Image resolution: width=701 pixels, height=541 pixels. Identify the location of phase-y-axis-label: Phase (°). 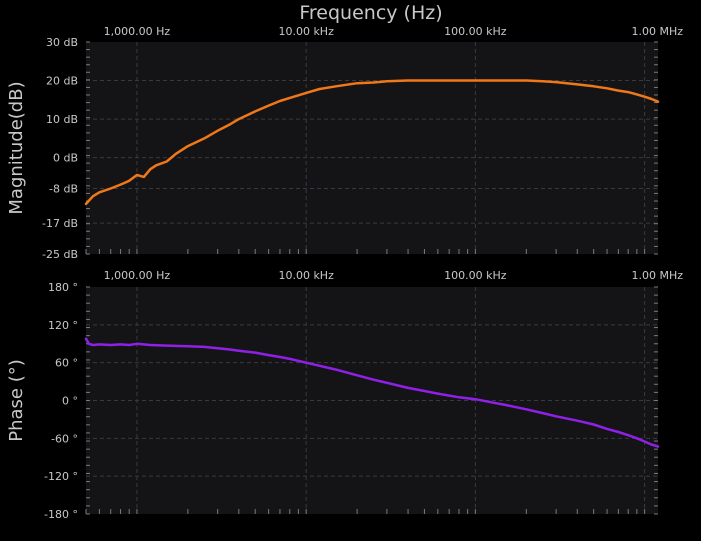
(16, 400).